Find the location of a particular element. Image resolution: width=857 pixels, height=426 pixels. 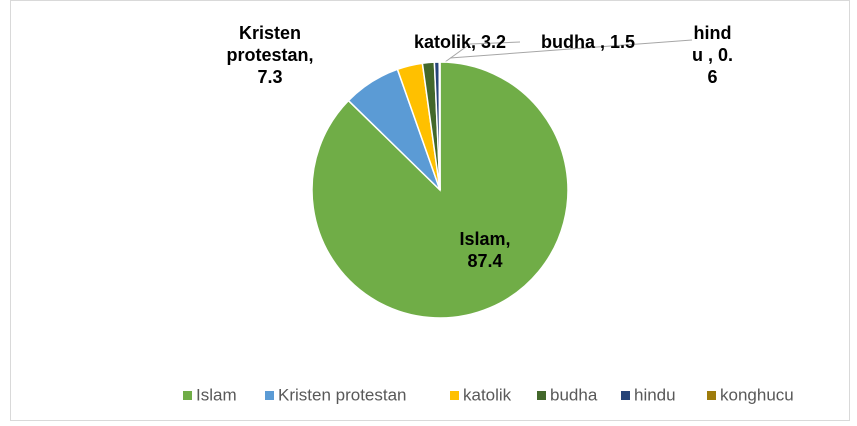

data-label: Kristen protestan, 7.3 is located at coordinates (270, 55).